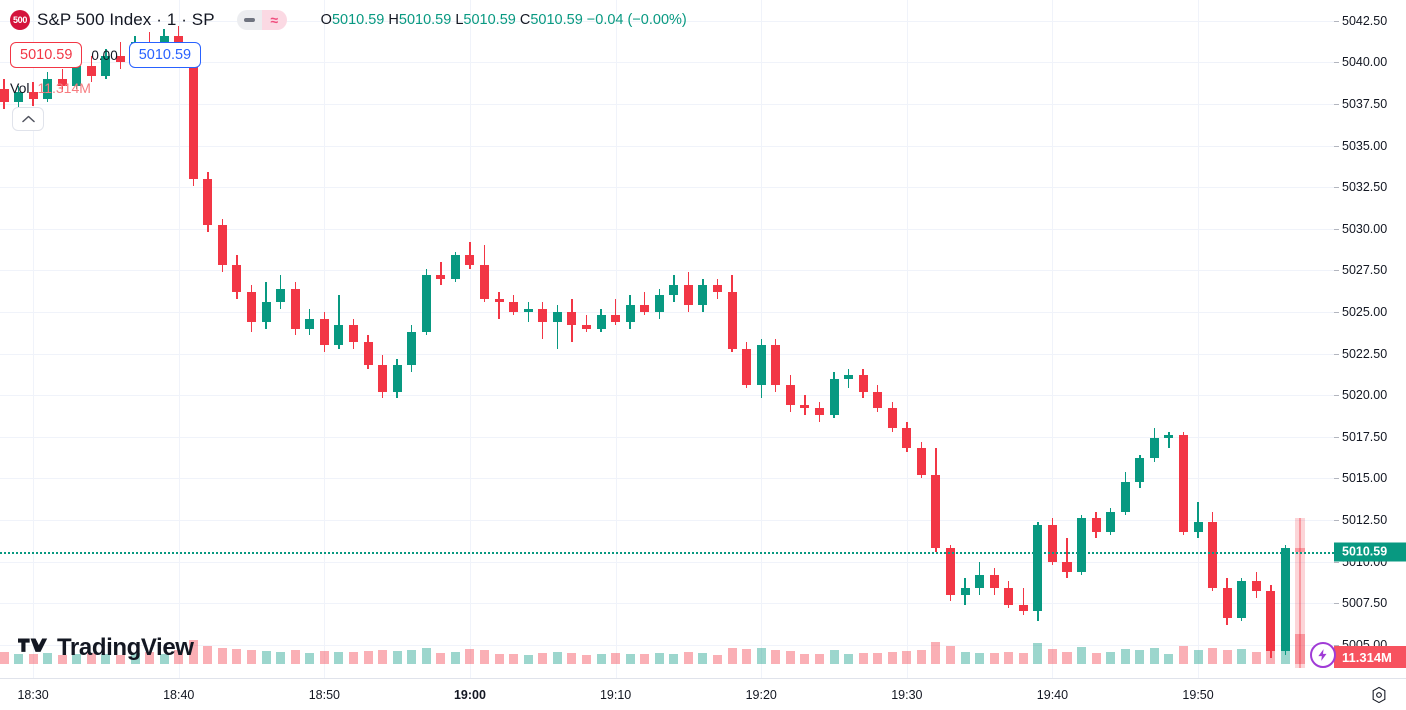  What do you see at coordinates (165, 55) in the screenshot?
I see `ask-price-pill: 5010.59` at bounding box center [165, 55].